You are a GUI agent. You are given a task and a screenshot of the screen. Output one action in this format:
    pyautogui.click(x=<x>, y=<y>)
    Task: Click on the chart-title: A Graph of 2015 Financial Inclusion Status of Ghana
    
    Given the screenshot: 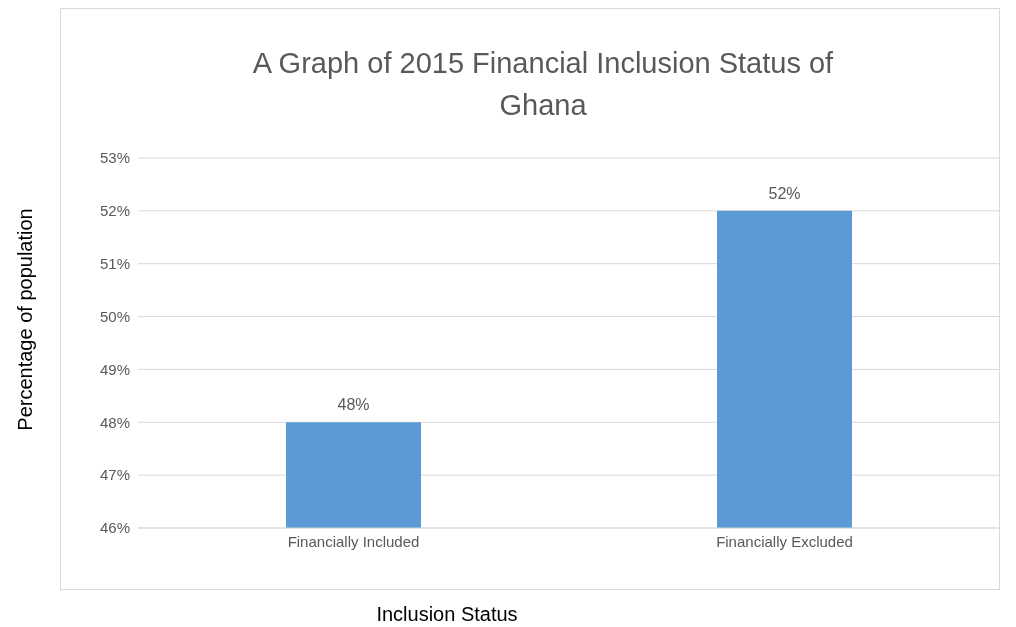 What is the action you would take?
    pyautogui.click(x=543, y=84)
    